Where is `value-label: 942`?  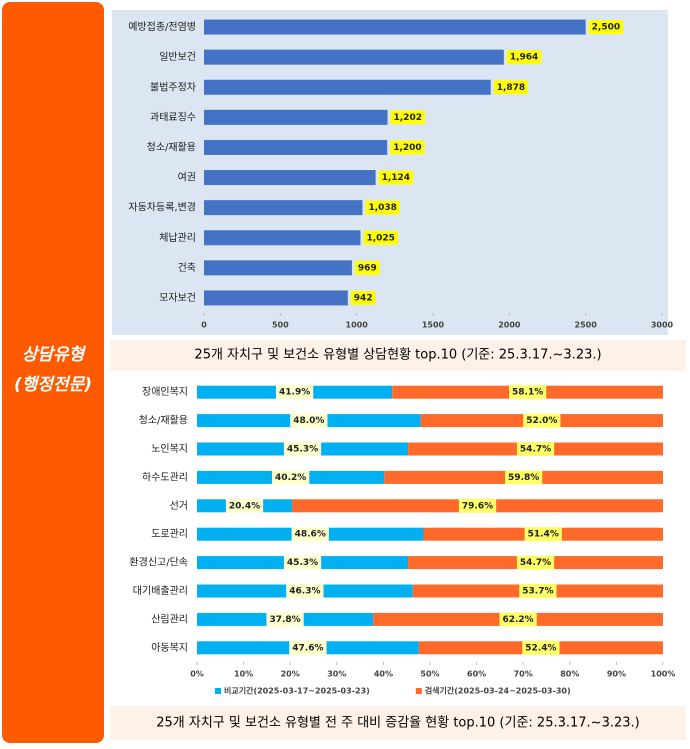 value-label: 942 is located at coordinates (363, 298).